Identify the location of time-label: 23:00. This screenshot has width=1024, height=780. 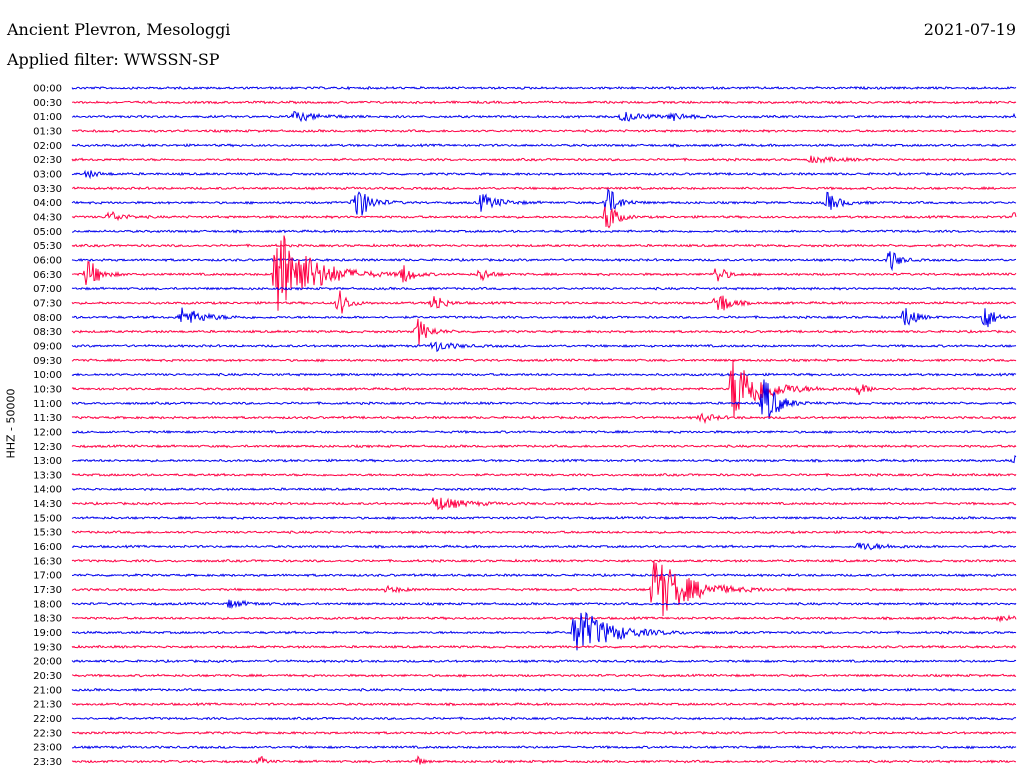
(47, 748).